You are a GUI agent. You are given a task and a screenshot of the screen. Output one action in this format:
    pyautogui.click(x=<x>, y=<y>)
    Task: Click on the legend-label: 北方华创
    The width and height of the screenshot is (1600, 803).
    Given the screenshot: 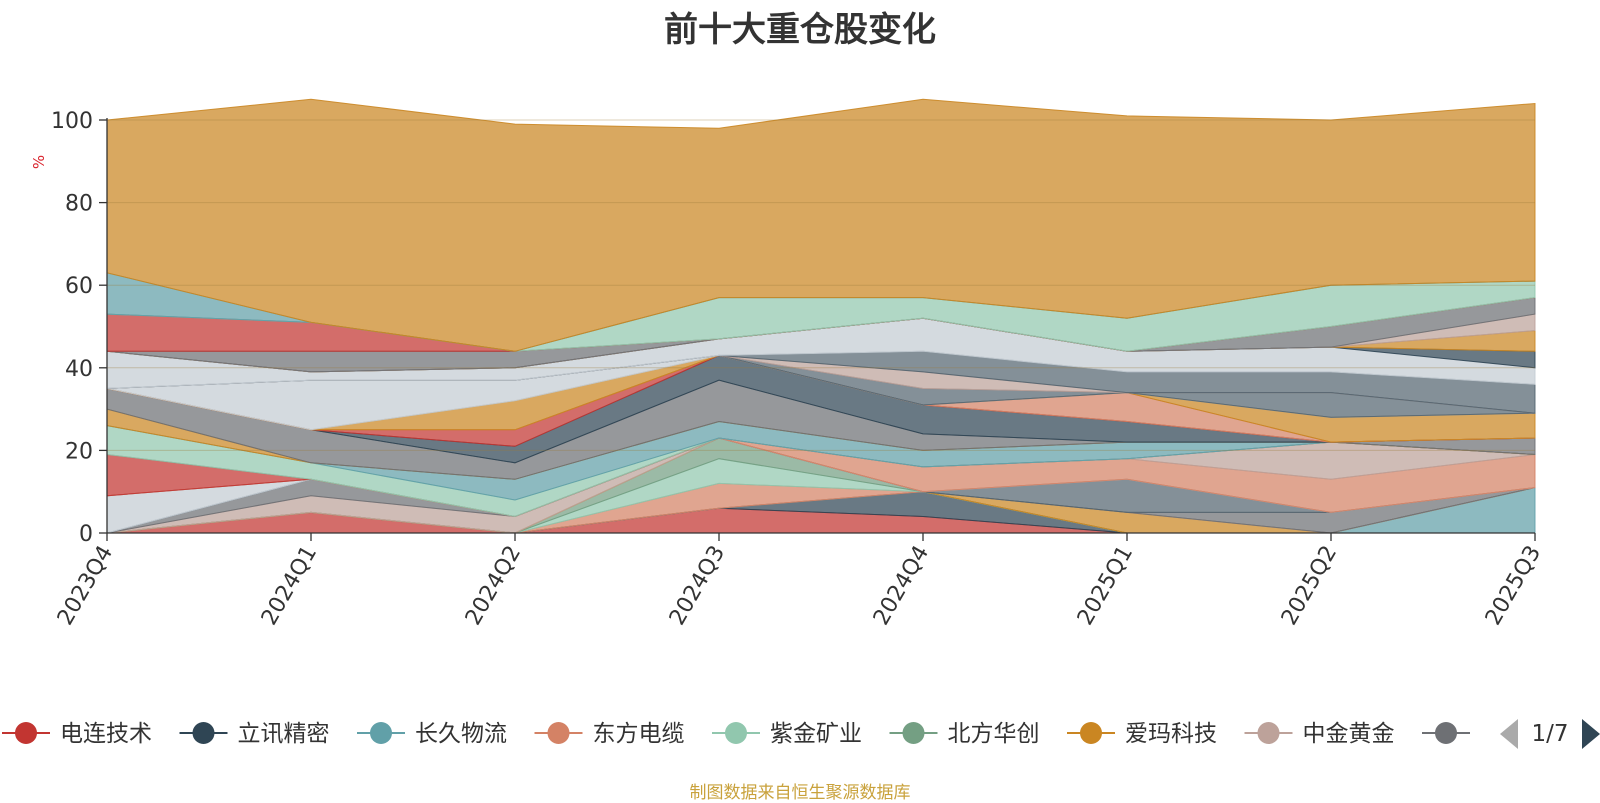 What is the action you would take?
    pyautogui.click(x=994, y=734)
    